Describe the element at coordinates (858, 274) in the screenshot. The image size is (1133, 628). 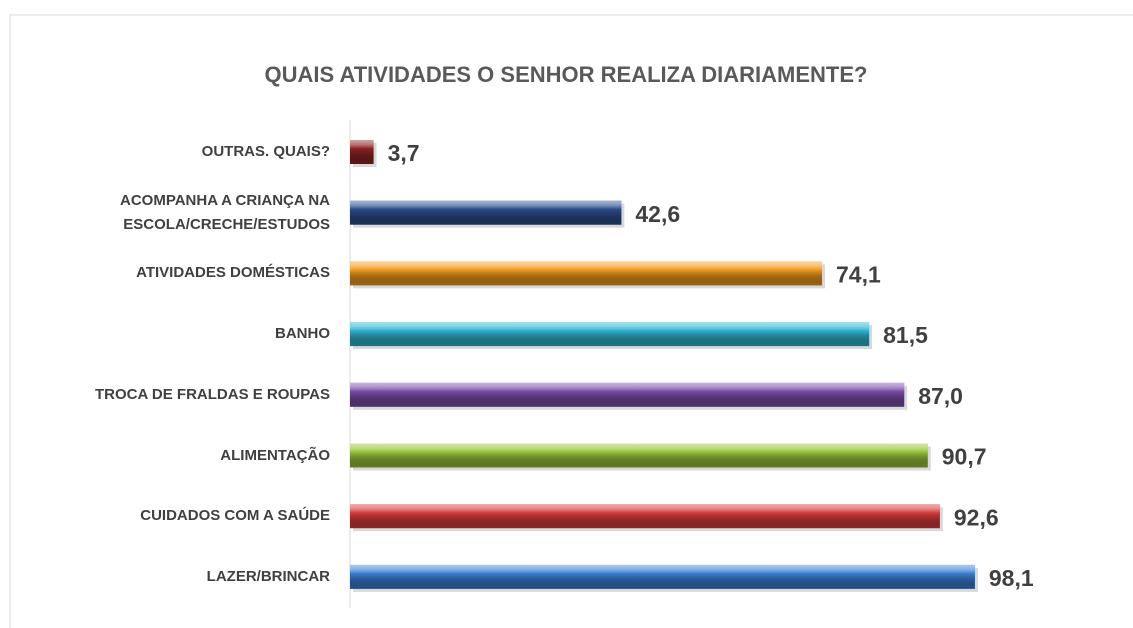
I see `value-label: 74,1` at that location.